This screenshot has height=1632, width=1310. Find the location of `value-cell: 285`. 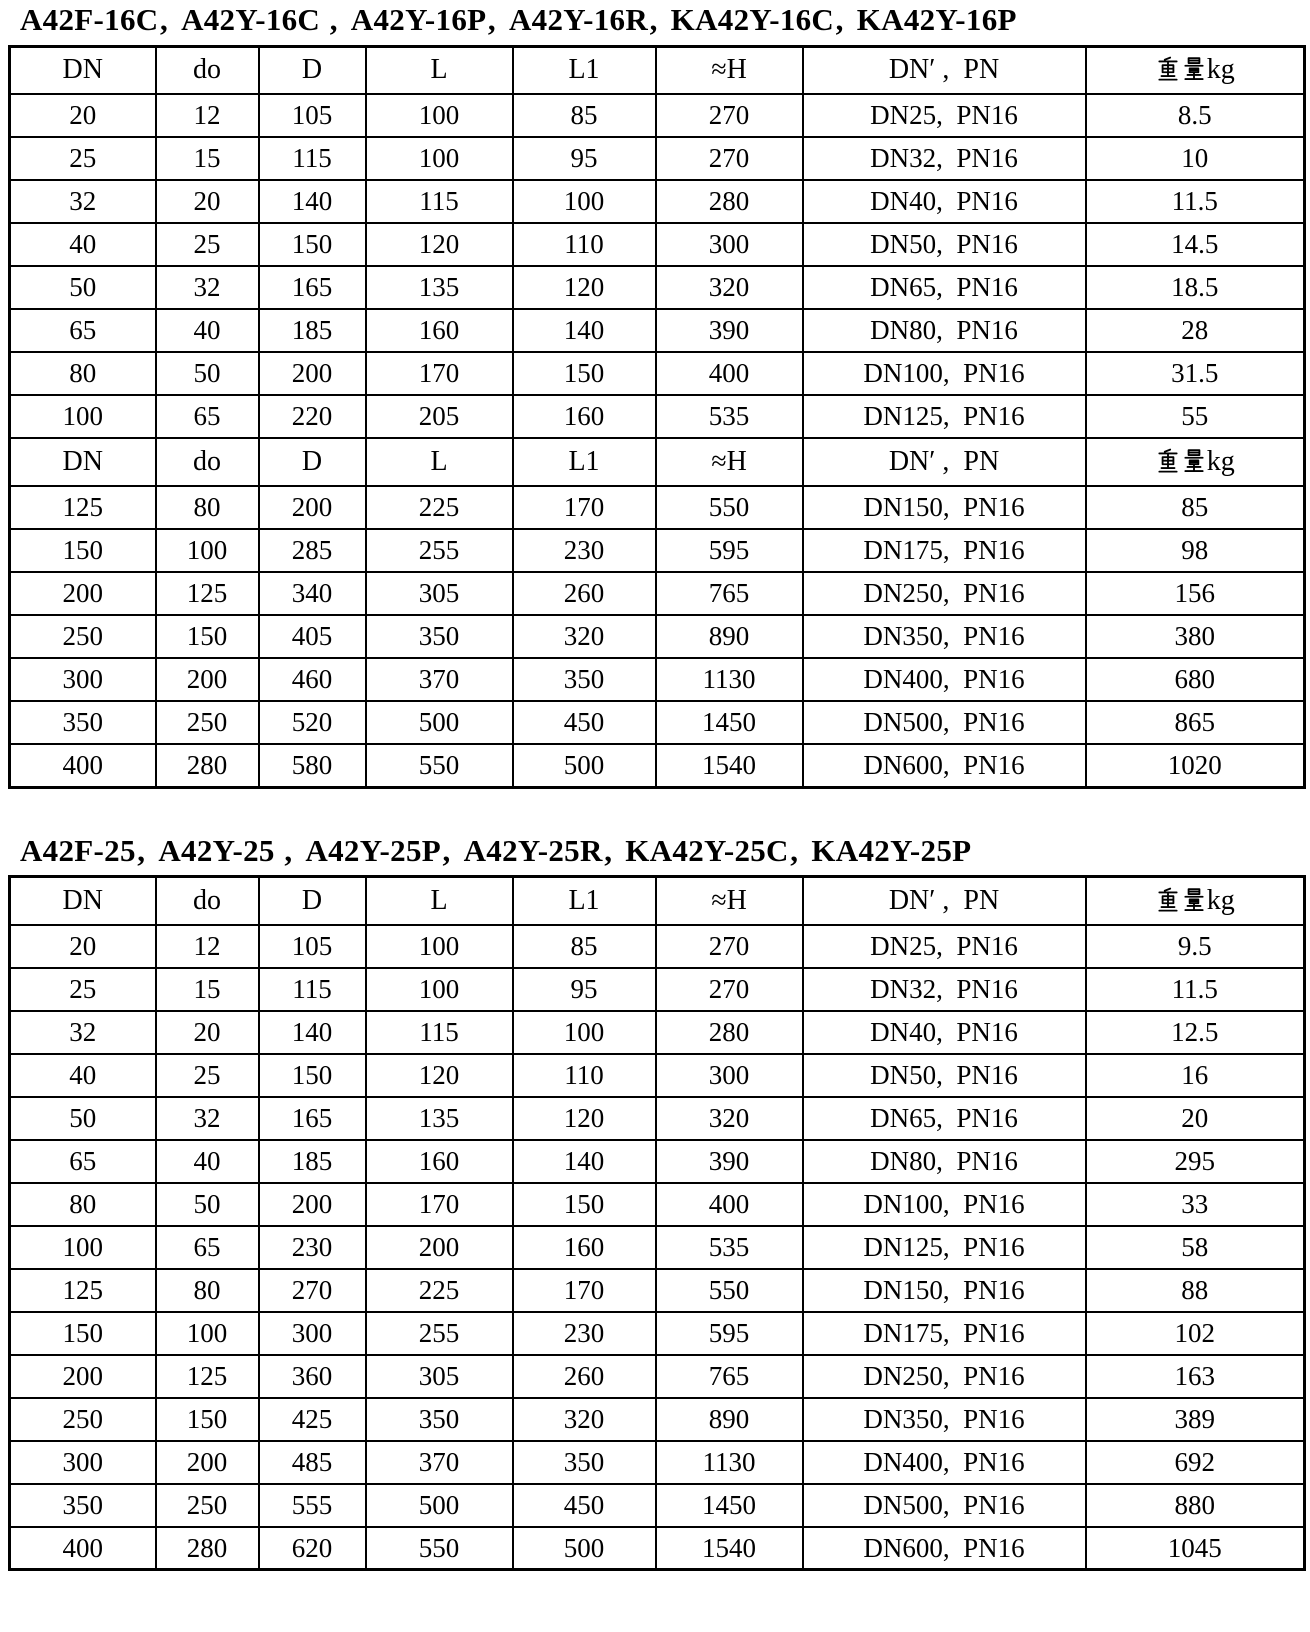

value-cell: 285 is located at coordinates (312, 551).